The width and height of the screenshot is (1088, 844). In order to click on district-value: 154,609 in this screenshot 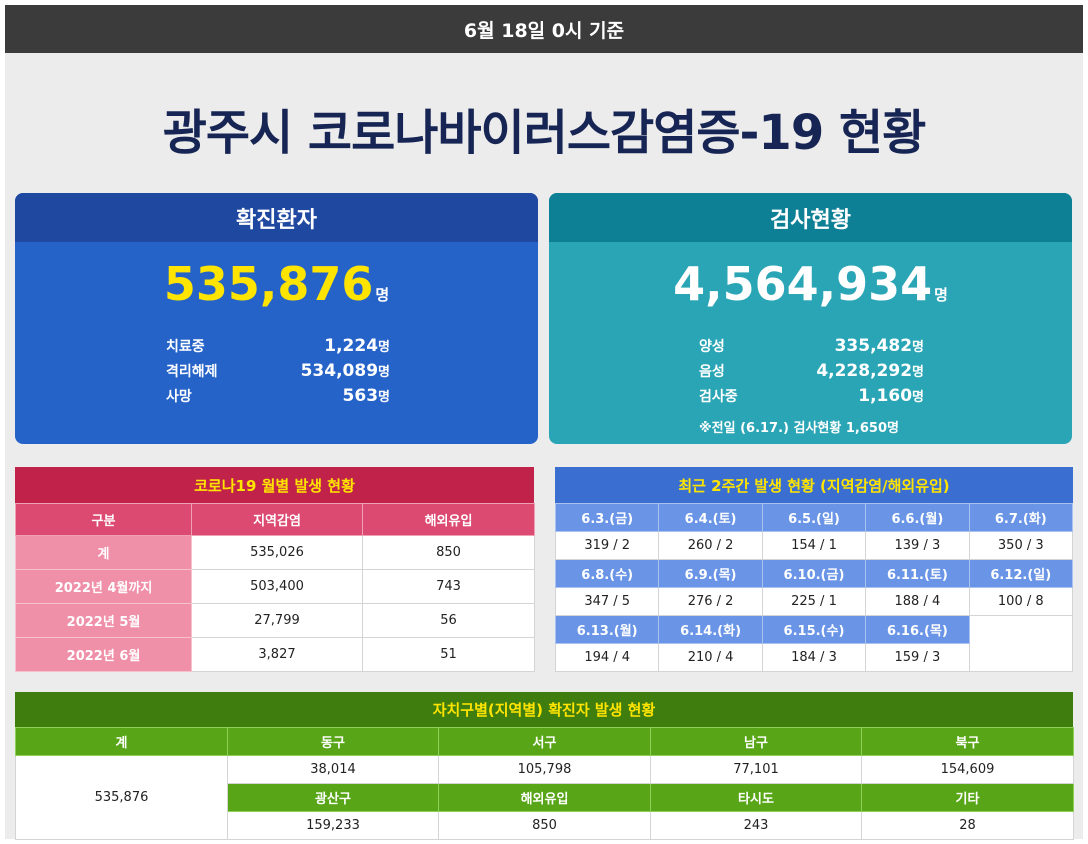, I will do `click(967, 769)`.